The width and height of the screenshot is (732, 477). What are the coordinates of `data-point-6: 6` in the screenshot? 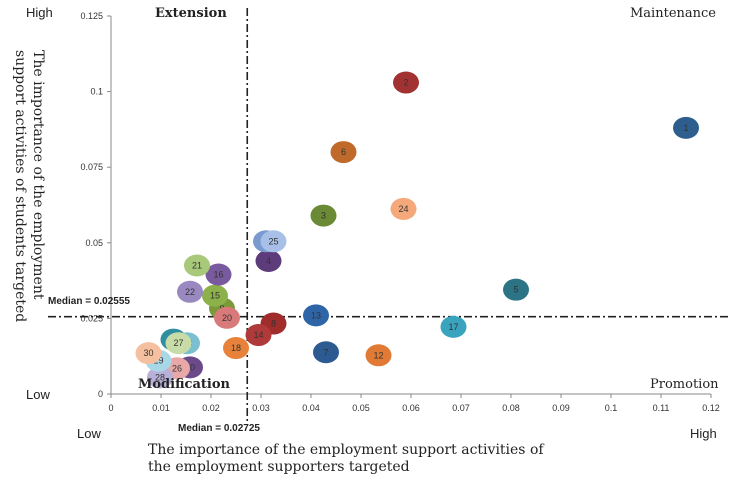 It's located at (343, 152).